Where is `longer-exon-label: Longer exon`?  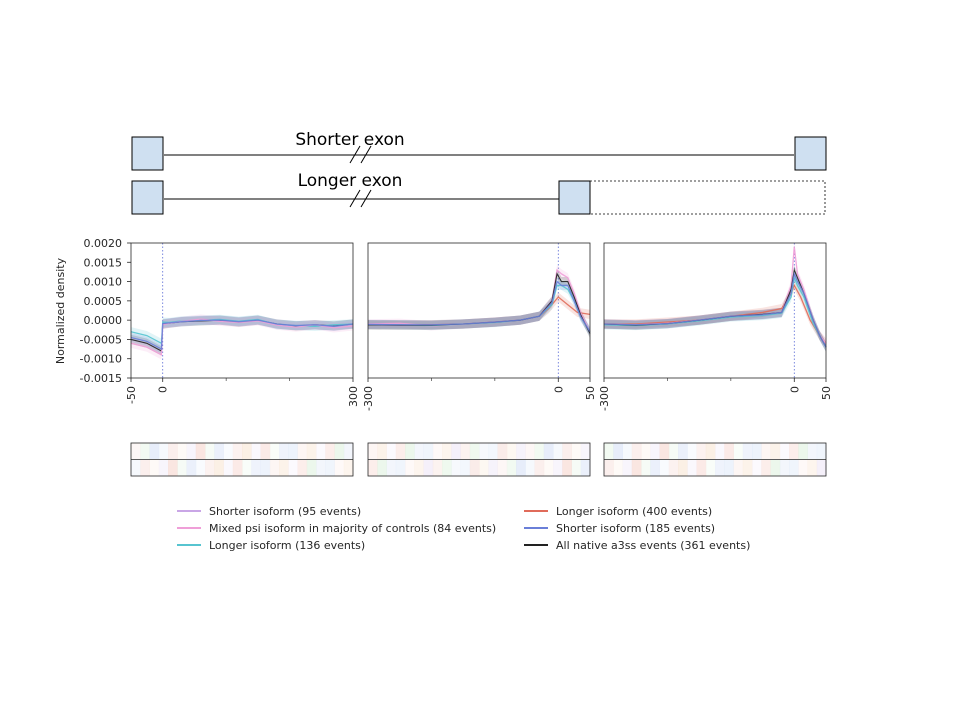 longer-exon-label: Longer exon is located at coordinates (350, 181).